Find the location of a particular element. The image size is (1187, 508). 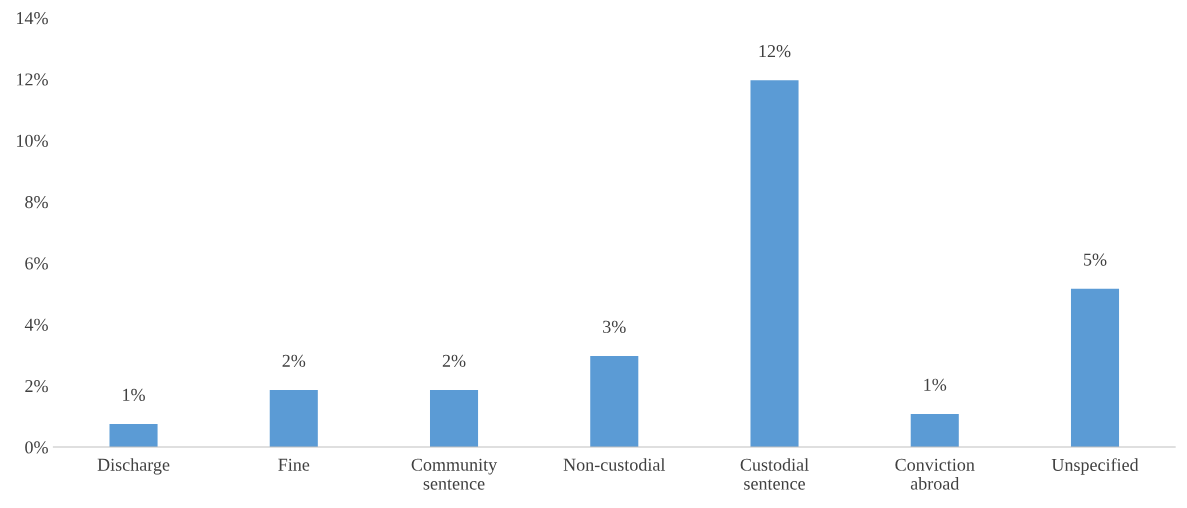

data-label: 3% is located at coordinates (614, 326).